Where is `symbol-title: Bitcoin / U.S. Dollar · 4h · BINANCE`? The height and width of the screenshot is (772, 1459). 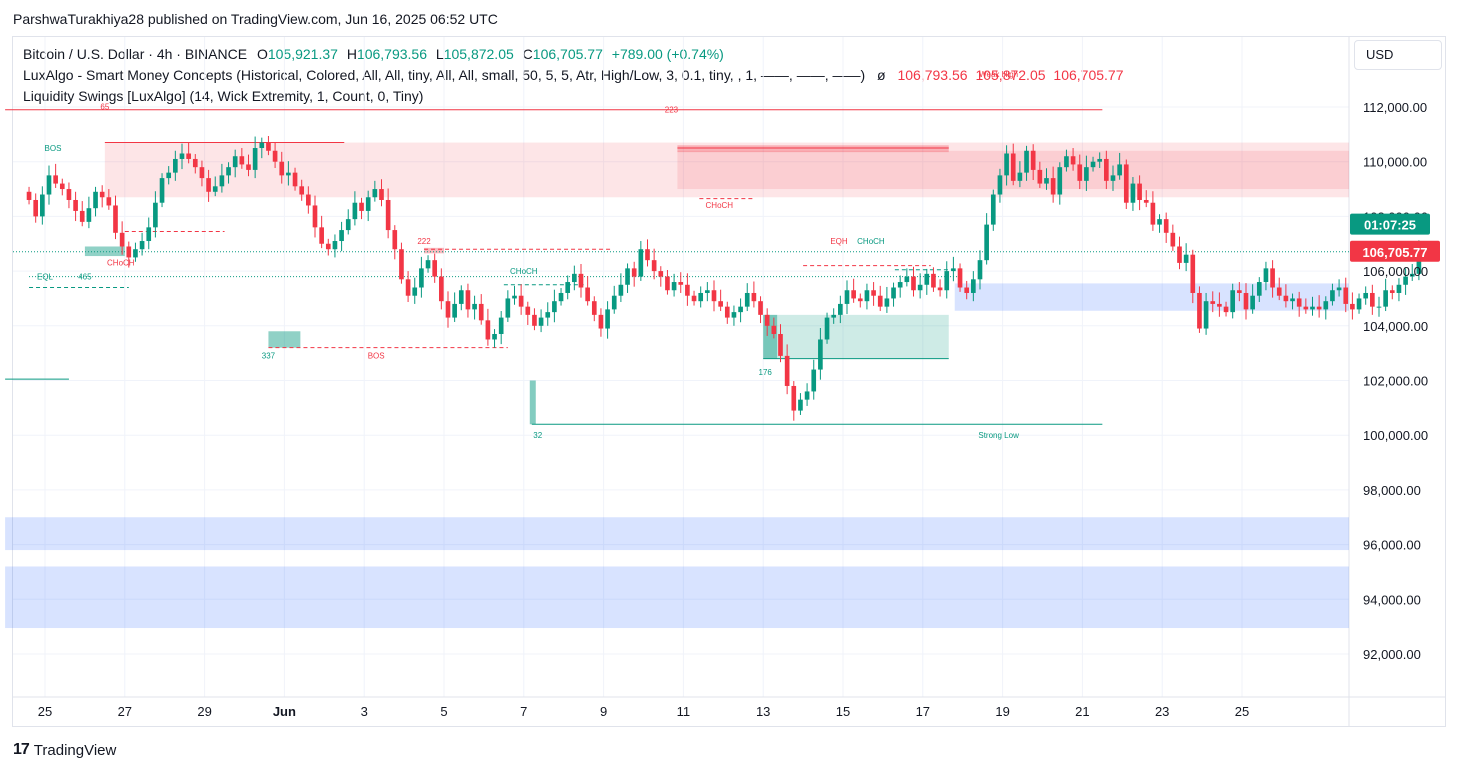
symbol-title: Bitcoin / U.S. Dollar · 4h · BINANCE is located at coordinates (135, 54).